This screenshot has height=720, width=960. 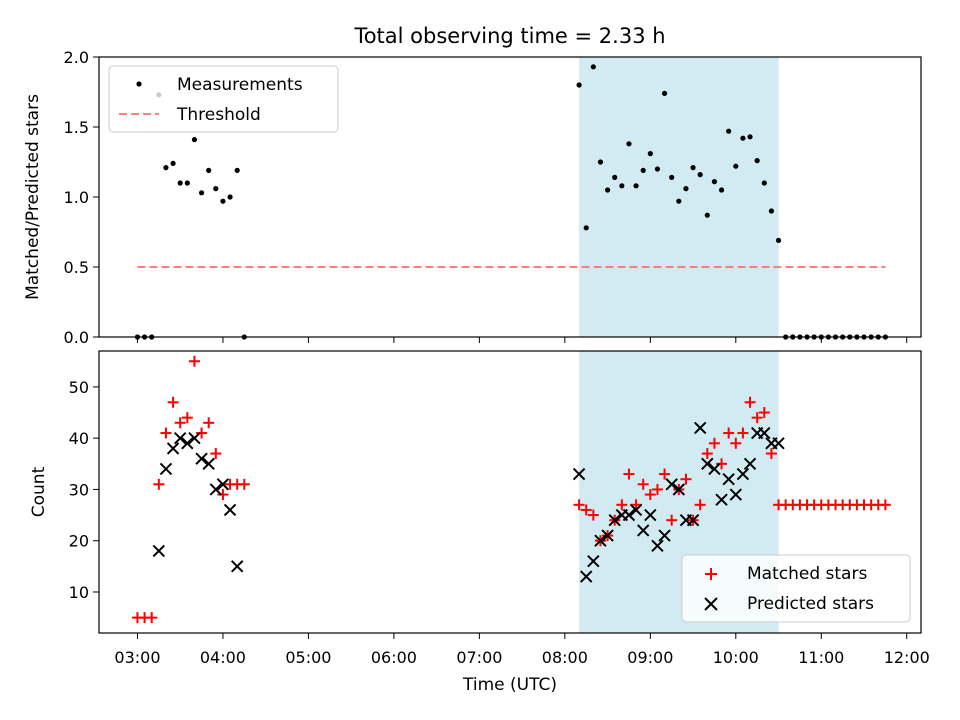 What do you see at coordinates (139, 84) in the screenshot?
I see `legend-measurement-marker` at bounding box center [139, 84].